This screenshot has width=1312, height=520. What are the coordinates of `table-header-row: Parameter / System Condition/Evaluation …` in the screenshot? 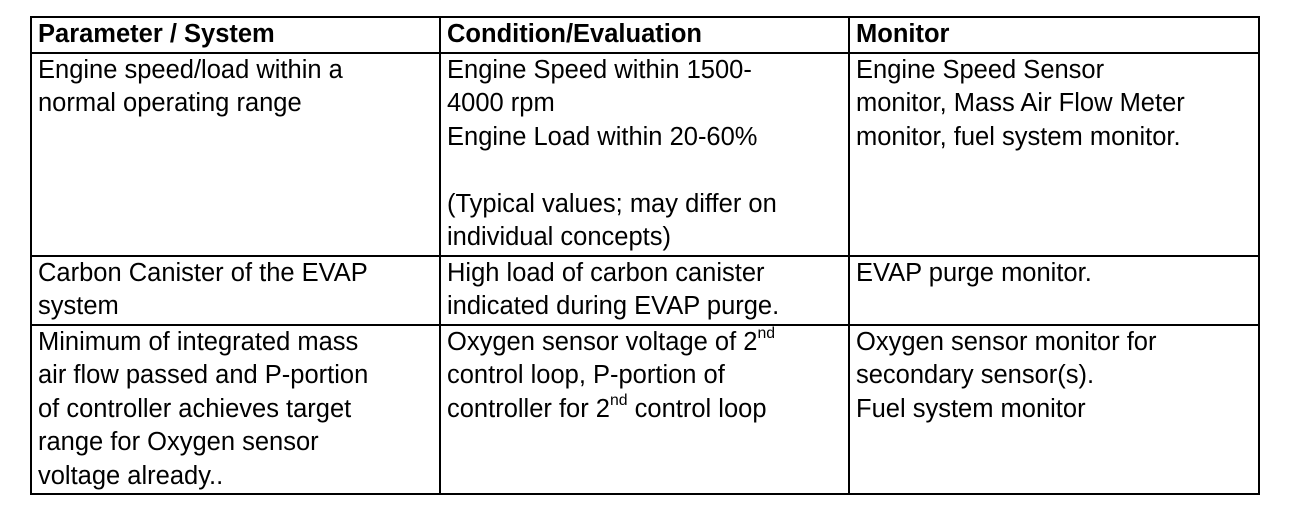 It's located at (645, 35).